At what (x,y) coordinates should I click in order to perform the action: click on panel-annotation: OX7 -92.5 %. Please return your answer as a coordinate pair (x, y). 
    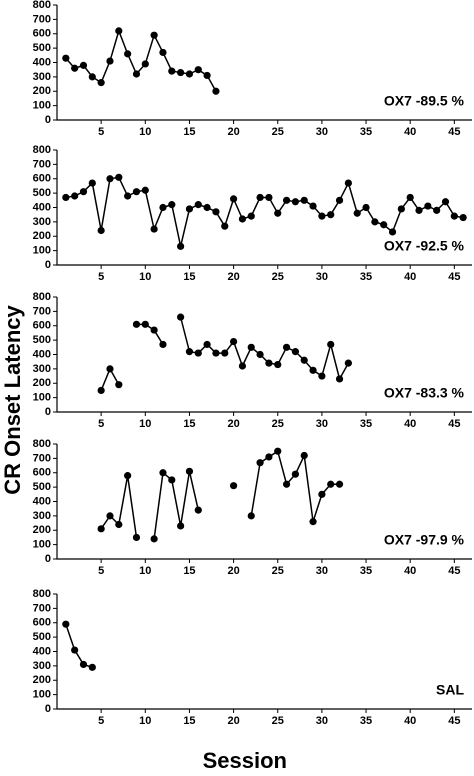
    Looking at the image, I should click on (424, 246).